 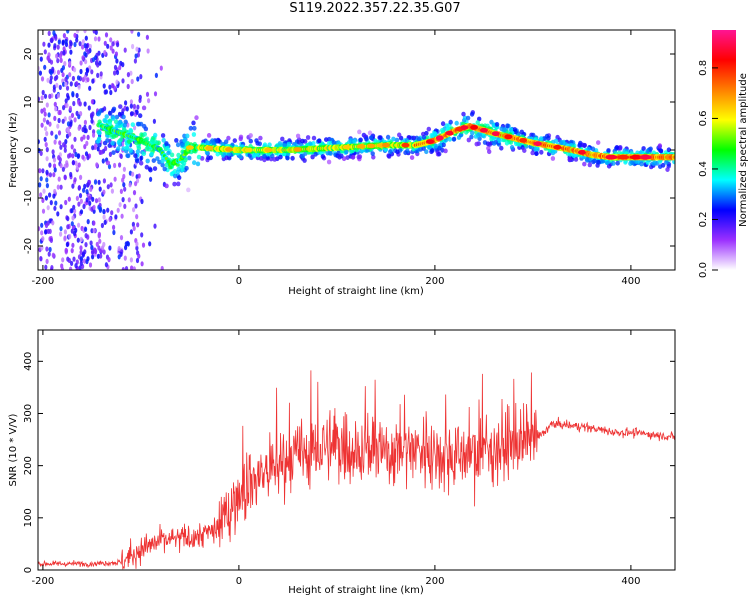 What do you see at coordinates (356, 590) in the screenshot?
I see `snr-x-axis-label: Height of straight line (km)` at bounding box center [356, 590].